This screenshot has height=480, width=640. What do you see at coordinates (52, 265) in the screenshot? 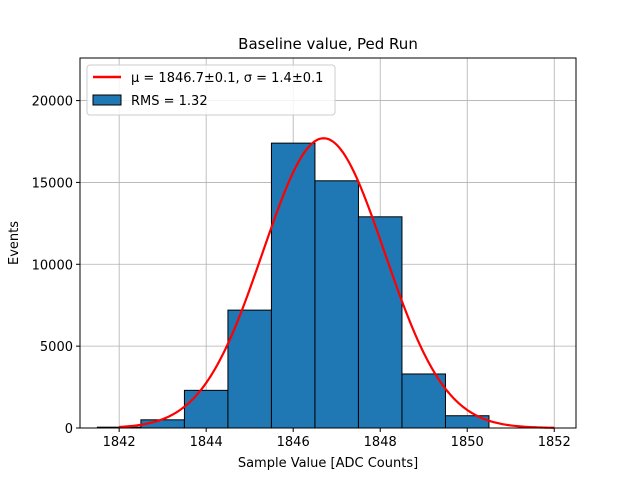
I see `y-tick-label: 10000` at bounding box center [52, 265].